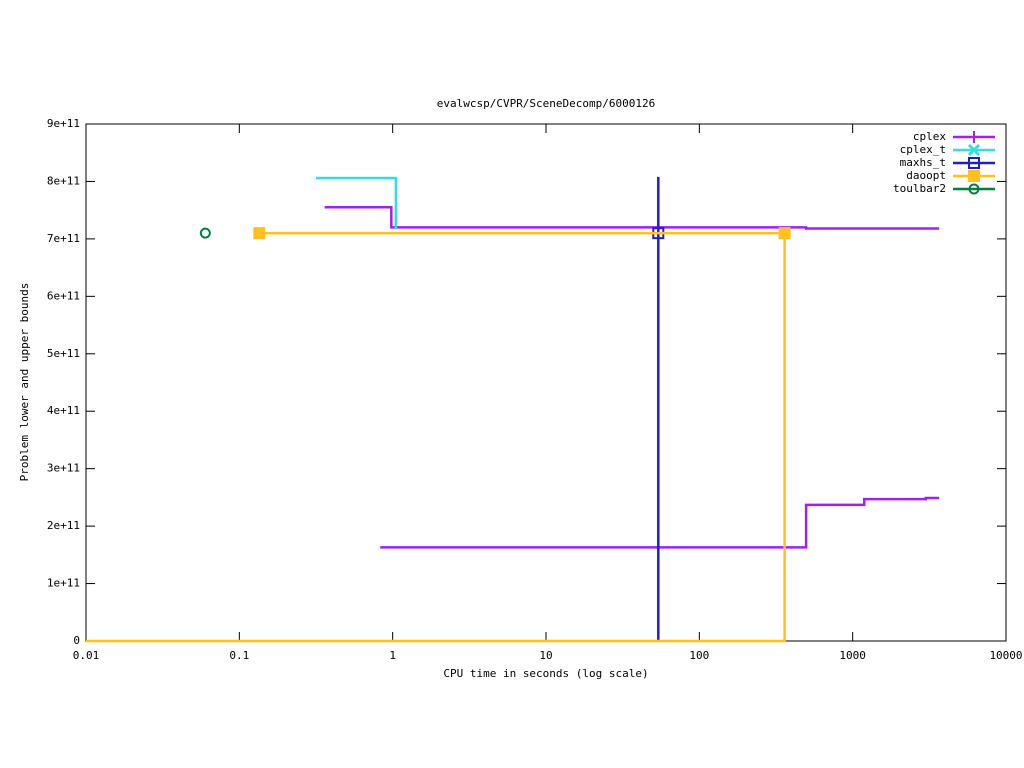 Image resolution: width=1024 pixels, height=768 pixels. What do you see at coordinates (63, 295) in the screenshot?
I see `y-tick-label: 6e+11` at bounding box center [63, 295].